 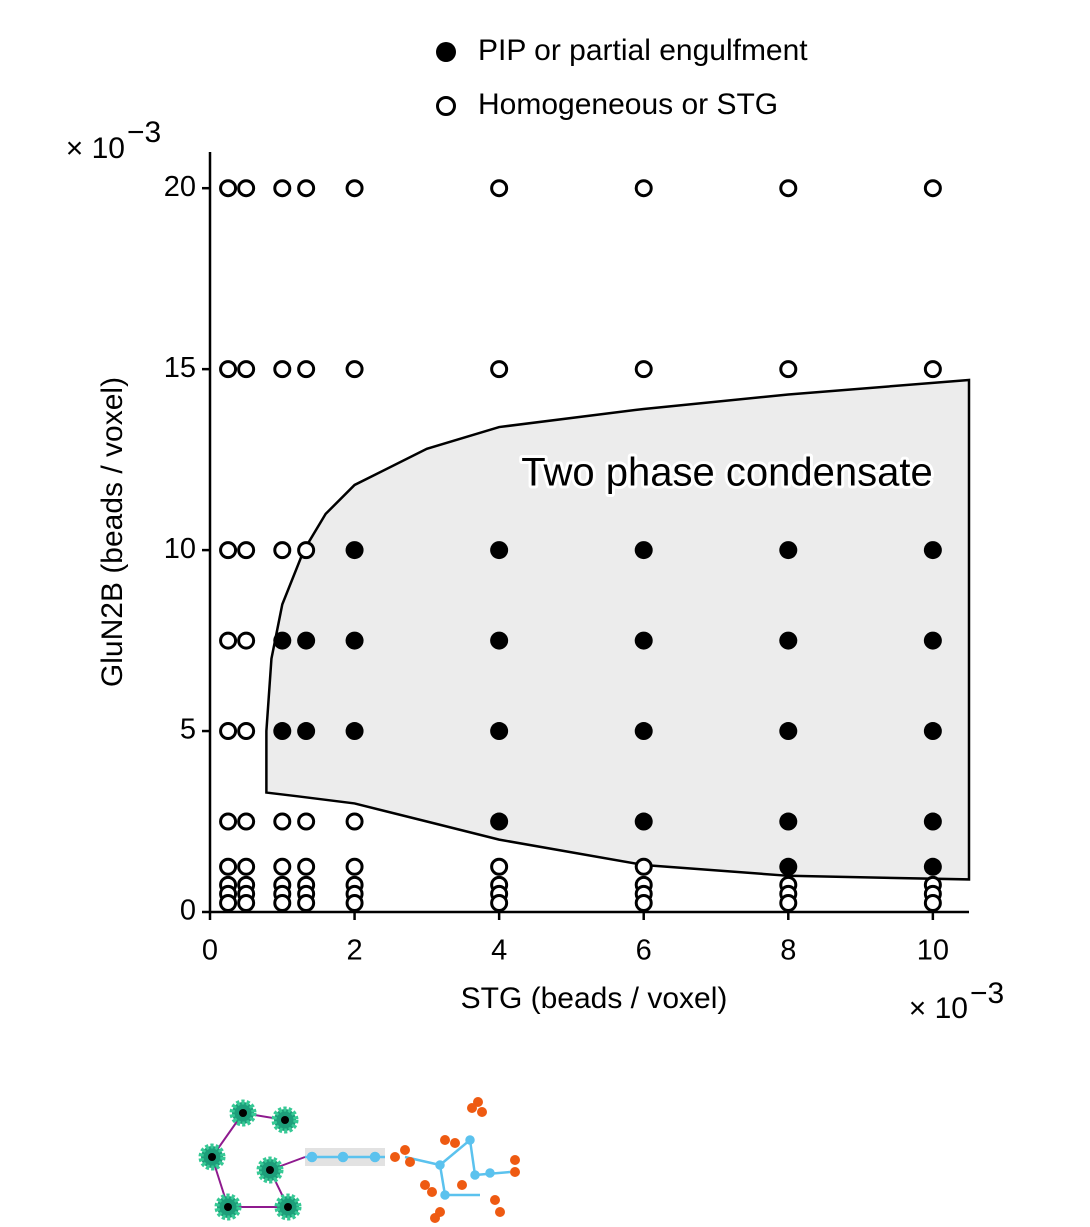 I want to click on y-tick-label: 20, so click(x=180, y=187).